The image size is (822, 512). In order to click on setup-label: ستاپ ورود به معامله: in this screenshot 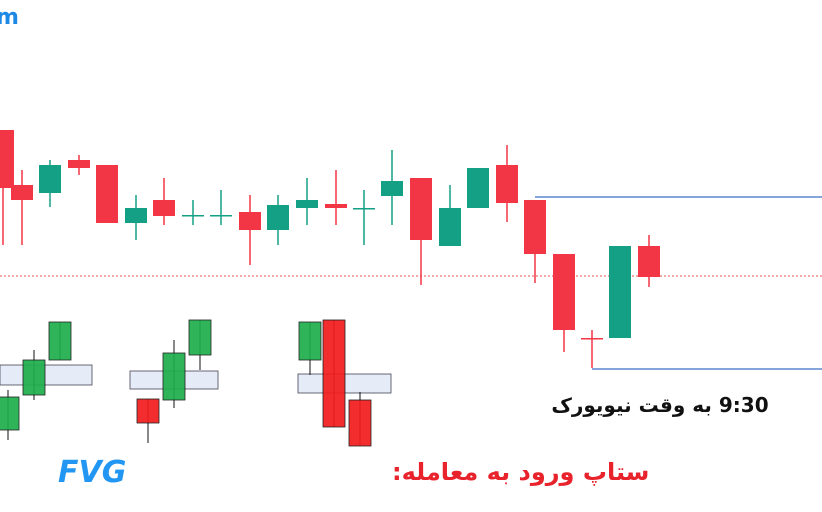, I will do `click(520, 472)`.